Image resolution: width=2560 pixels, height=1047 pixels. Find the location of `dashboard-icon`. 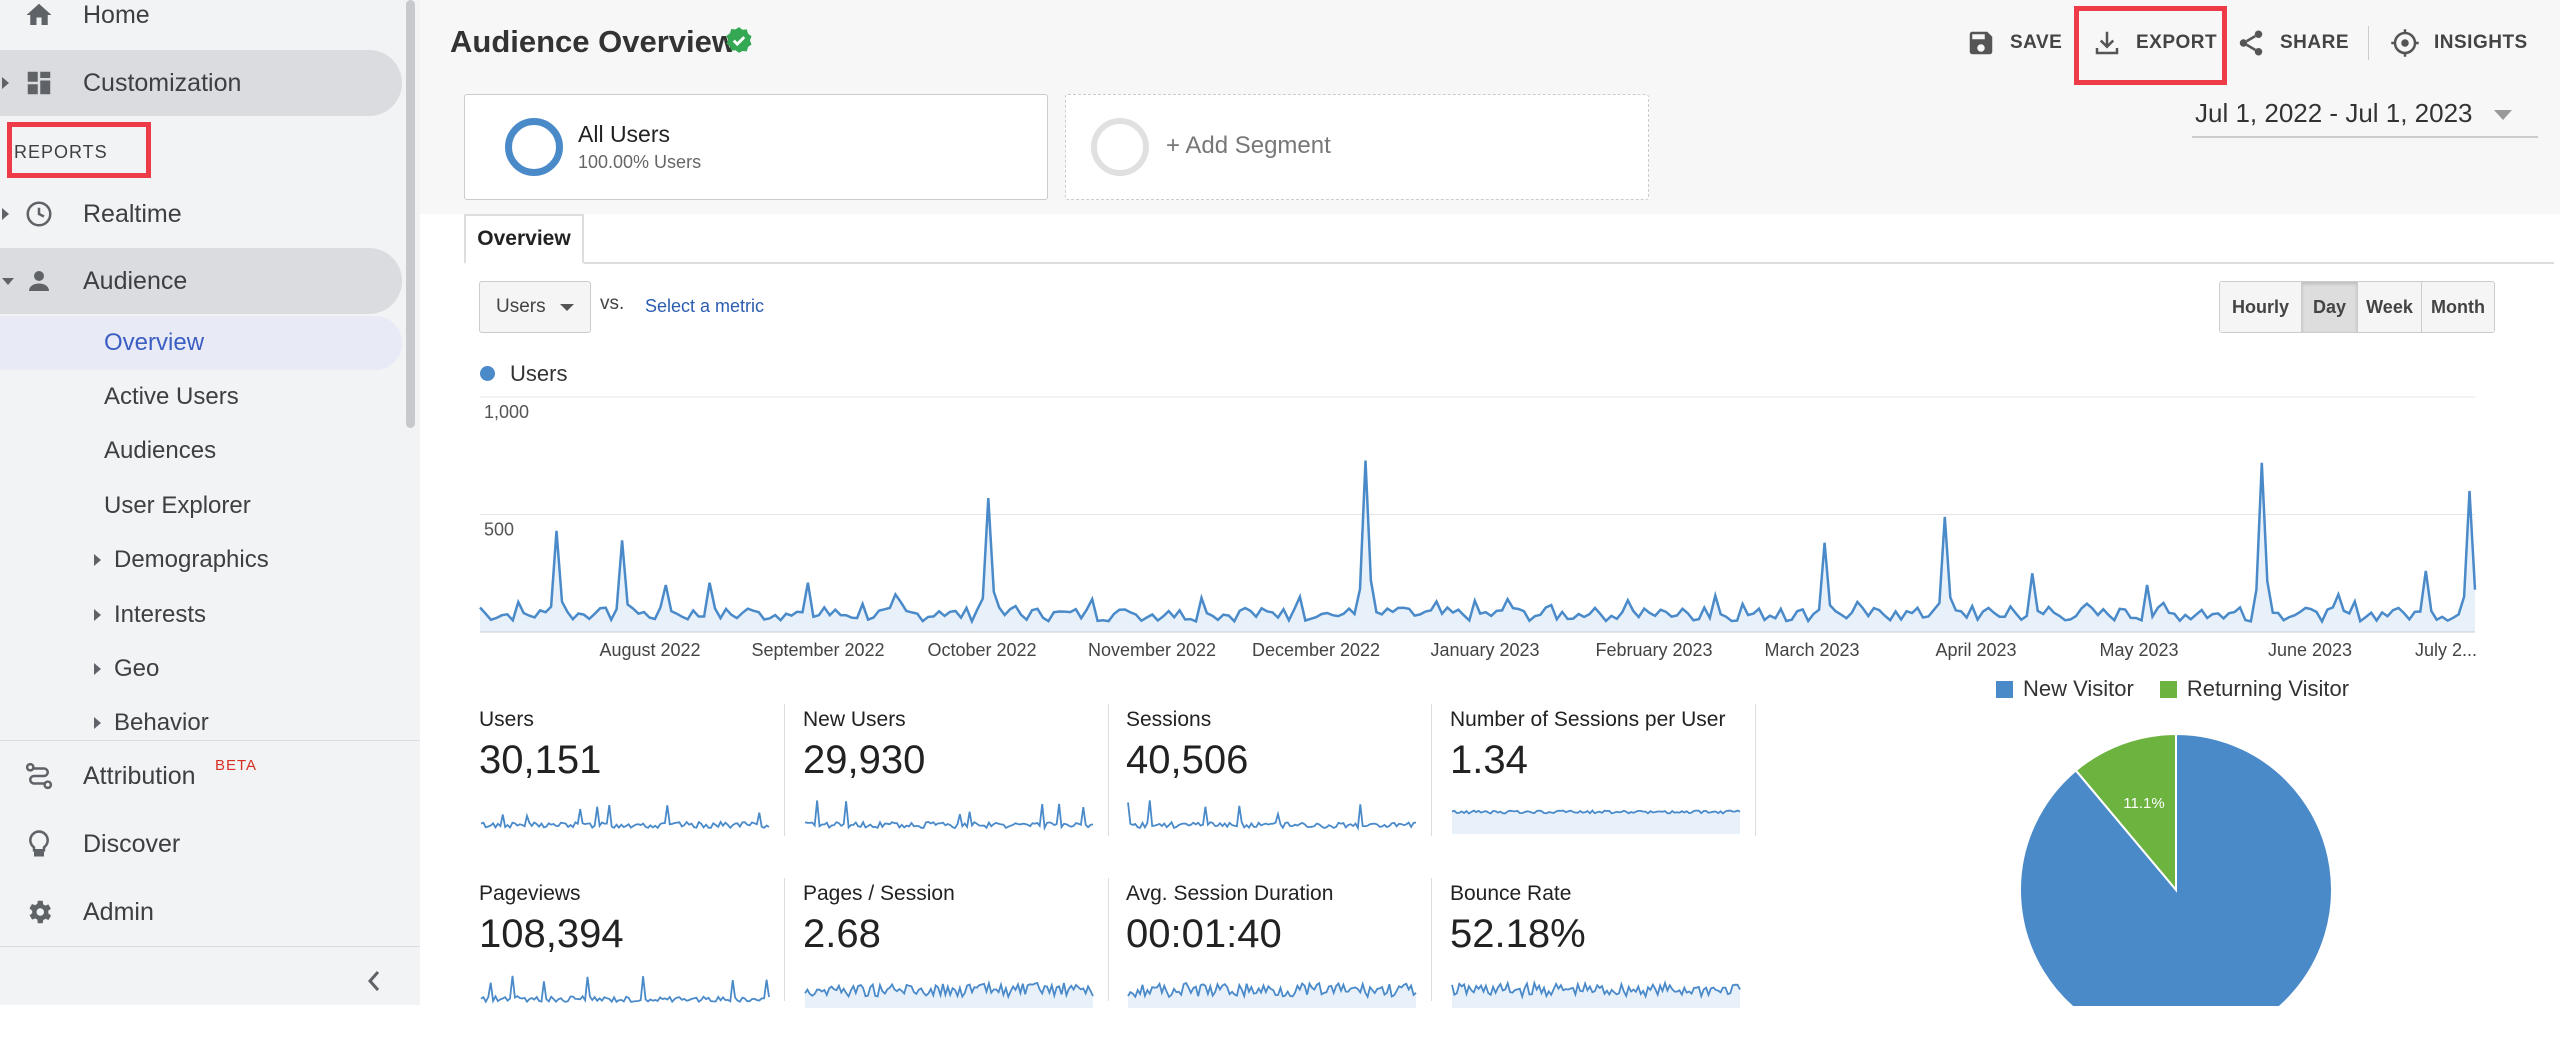

dashboard-icon is located at coordinates (39, 83).